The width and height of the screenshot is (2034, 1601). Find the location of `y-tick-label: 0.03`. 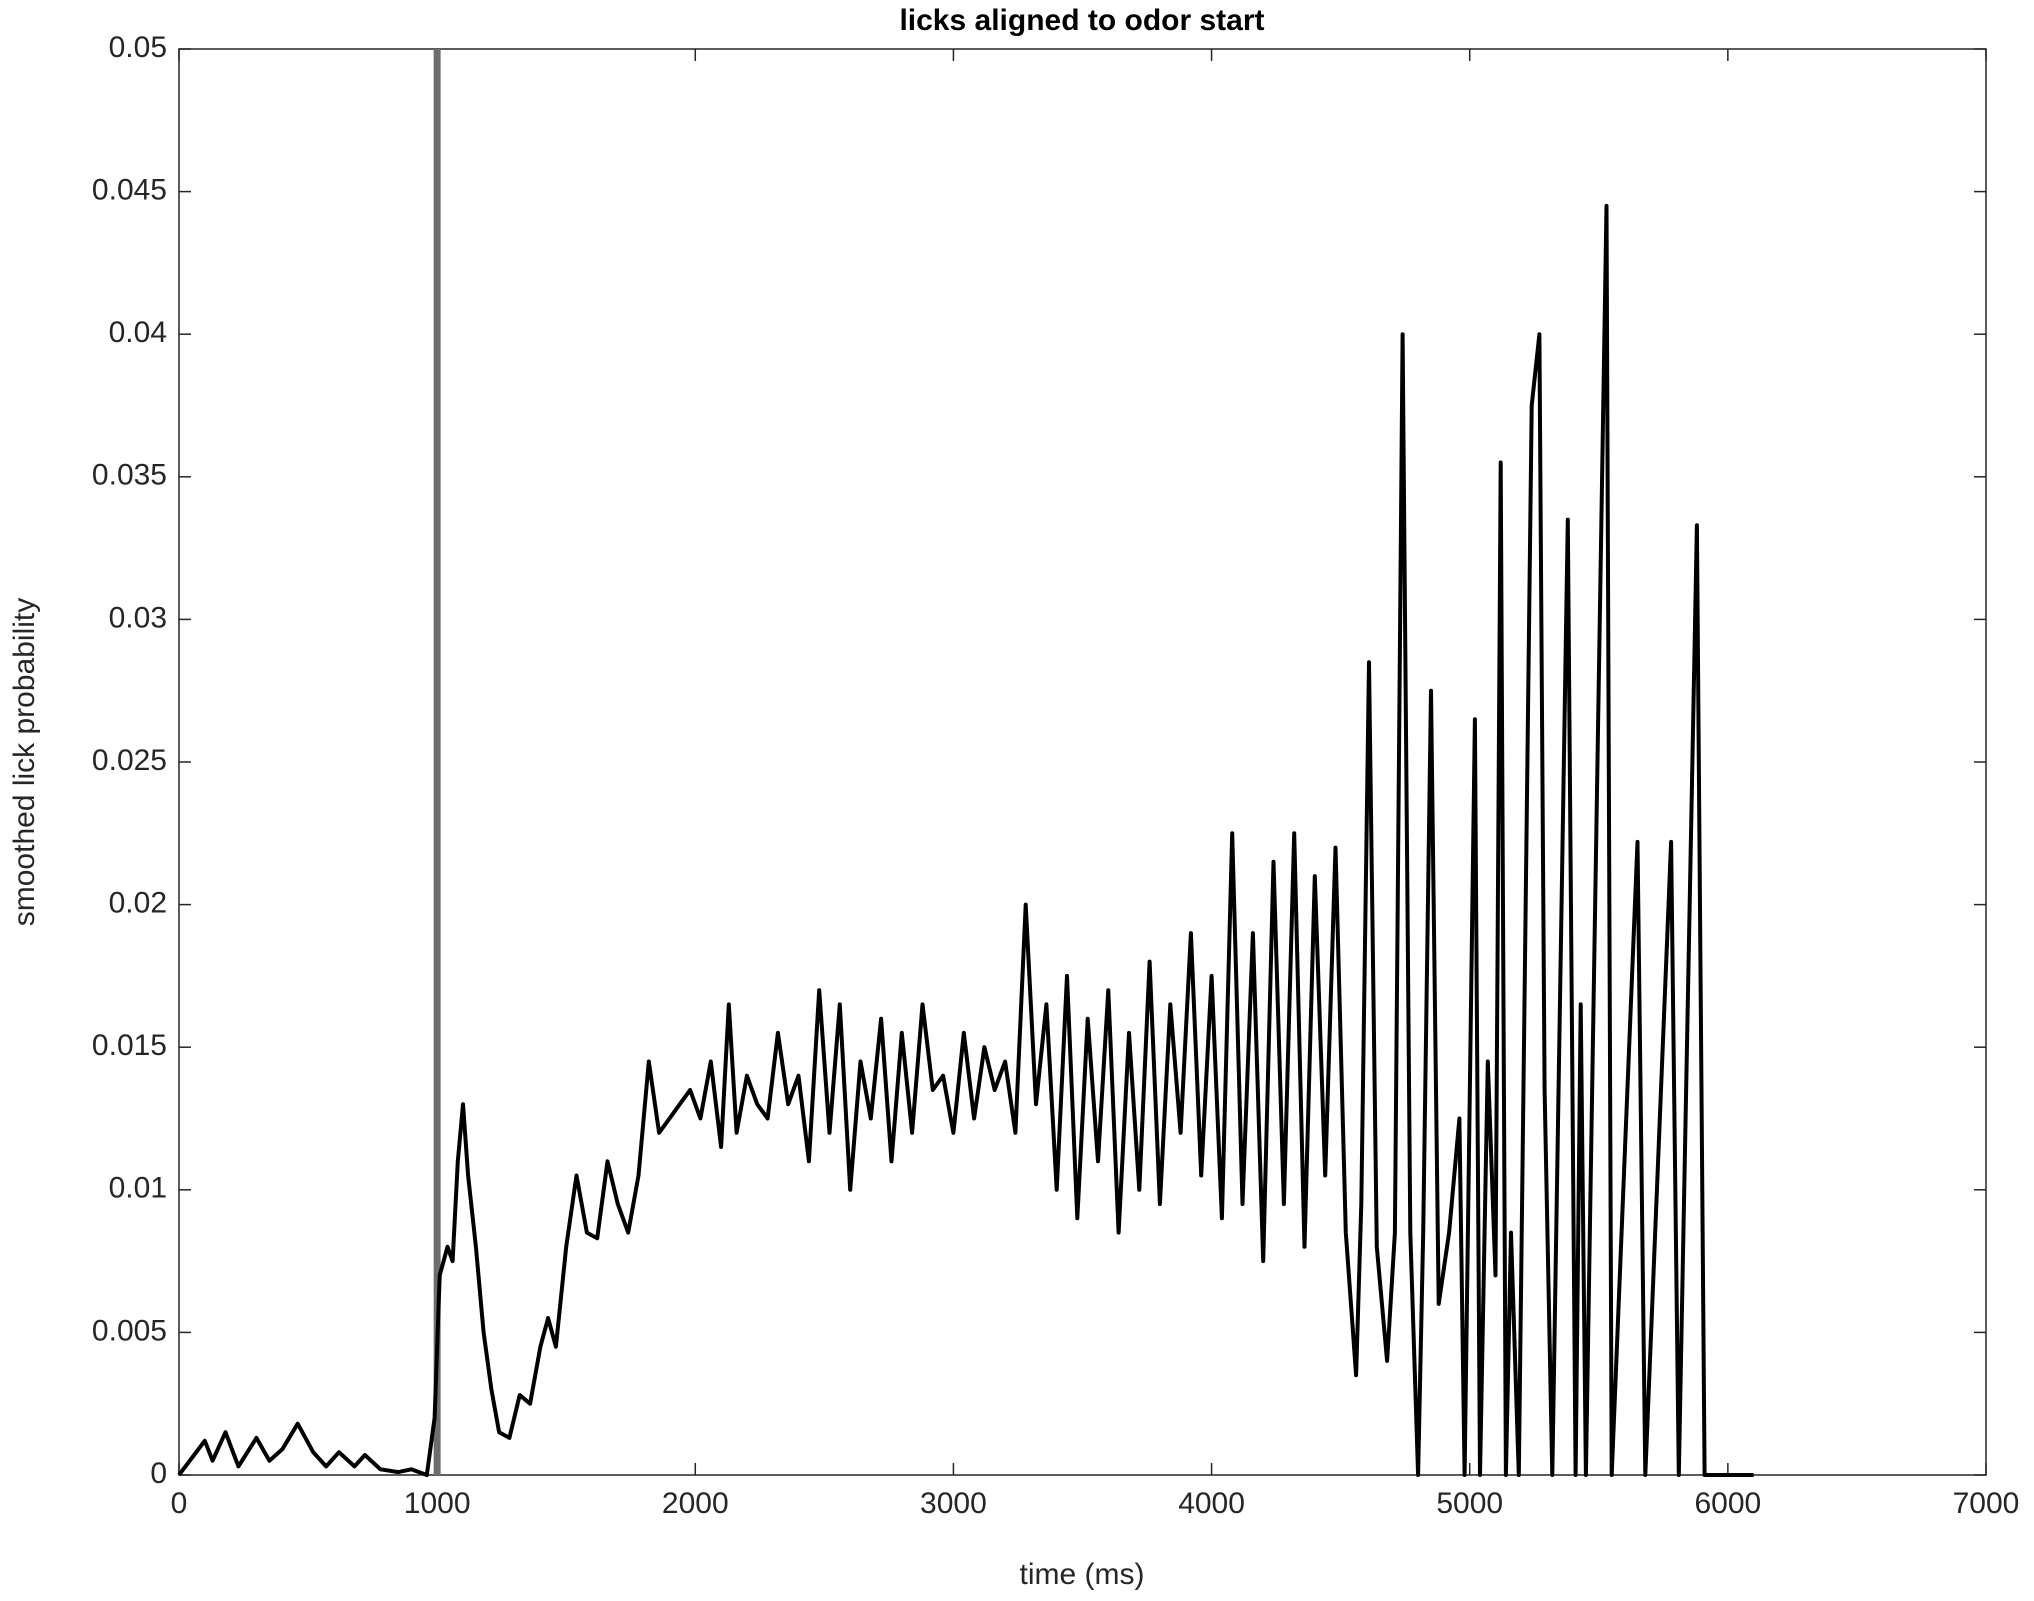

y-tick-label: 0.03 is located at coordinates (138, 617).